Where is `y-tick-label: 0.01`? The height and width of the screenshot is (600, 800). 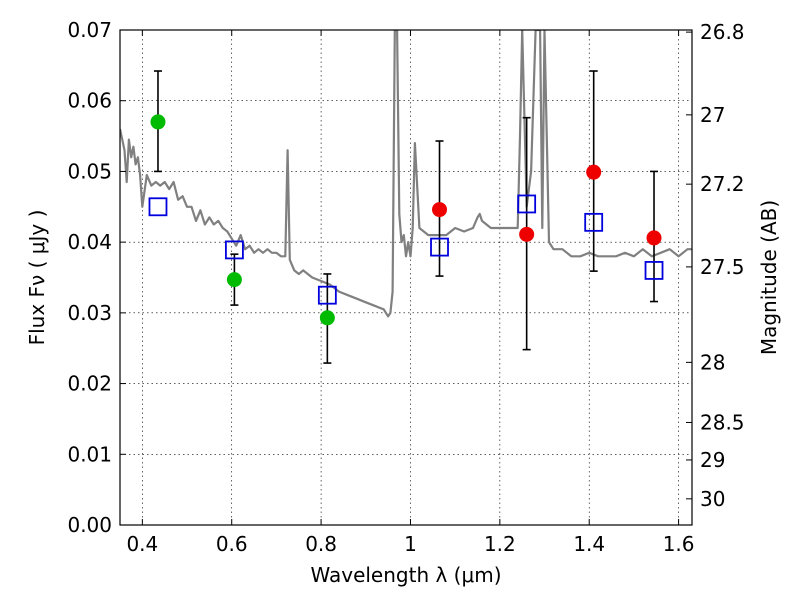 y-tick-label: 0.01 is located at coordinates (89, 454).